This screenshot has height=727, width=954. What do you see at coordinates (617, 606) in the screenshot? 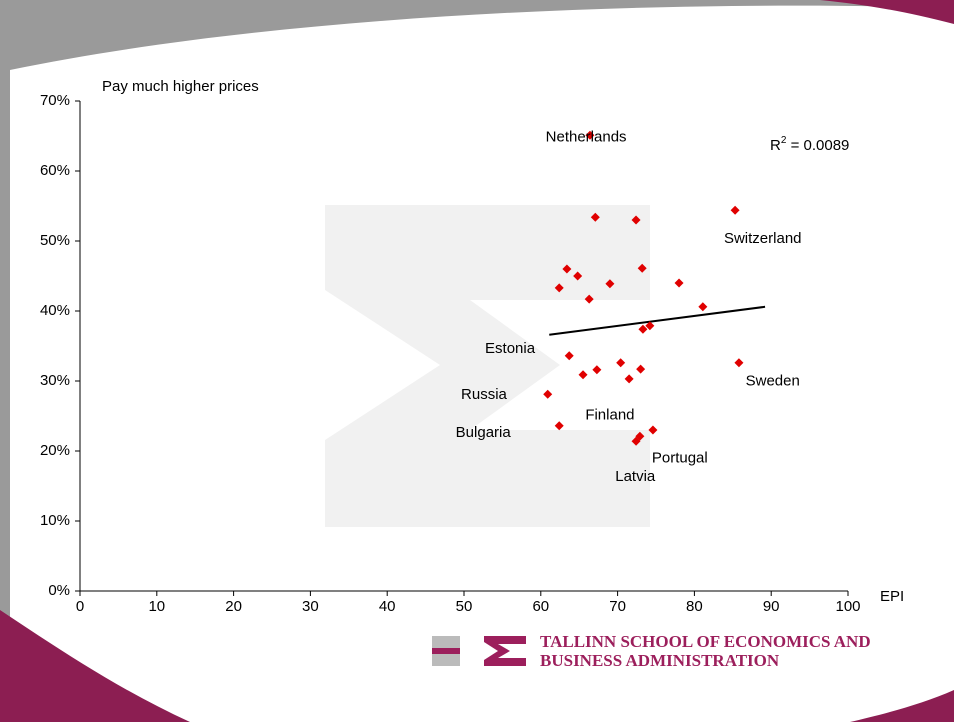
I see `x-tick-label: 70` at bounding box center [617, 606].